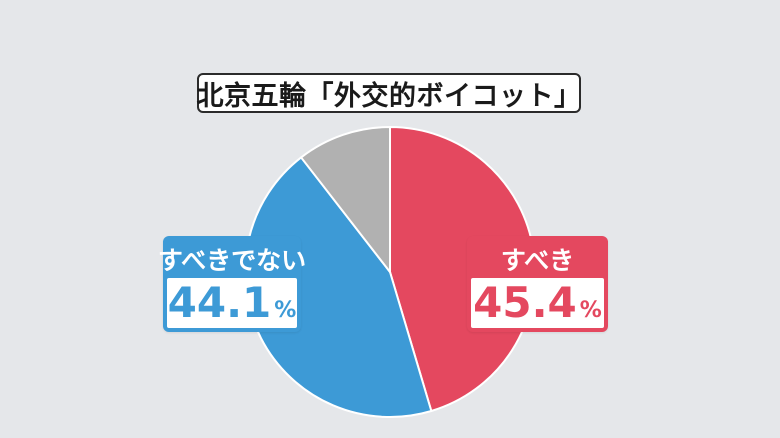  I want to click on pie-slice-other, so click(345, 199).